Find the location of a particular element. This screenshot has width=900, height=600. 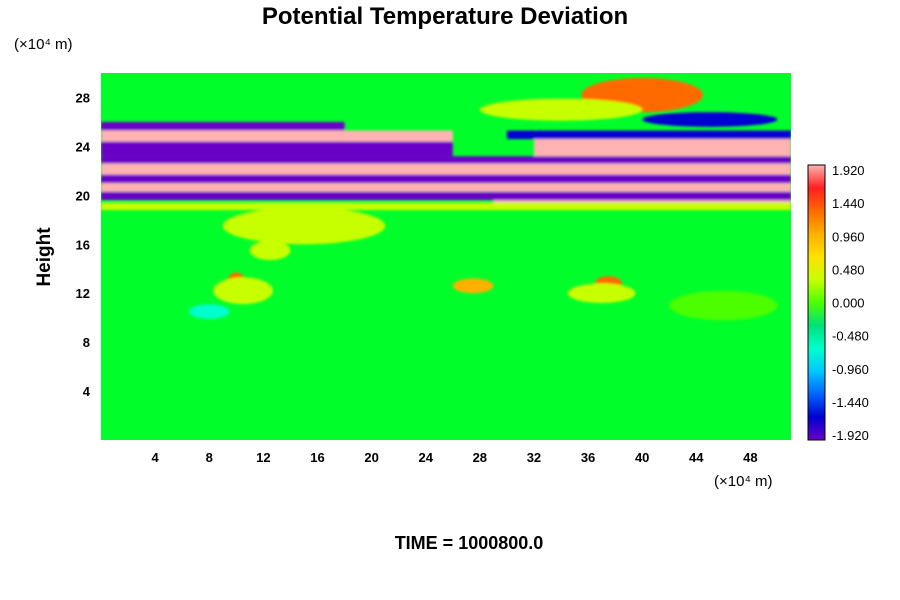

chart-title: Potential Temperature Deviation is located at coordinates (445, 16).